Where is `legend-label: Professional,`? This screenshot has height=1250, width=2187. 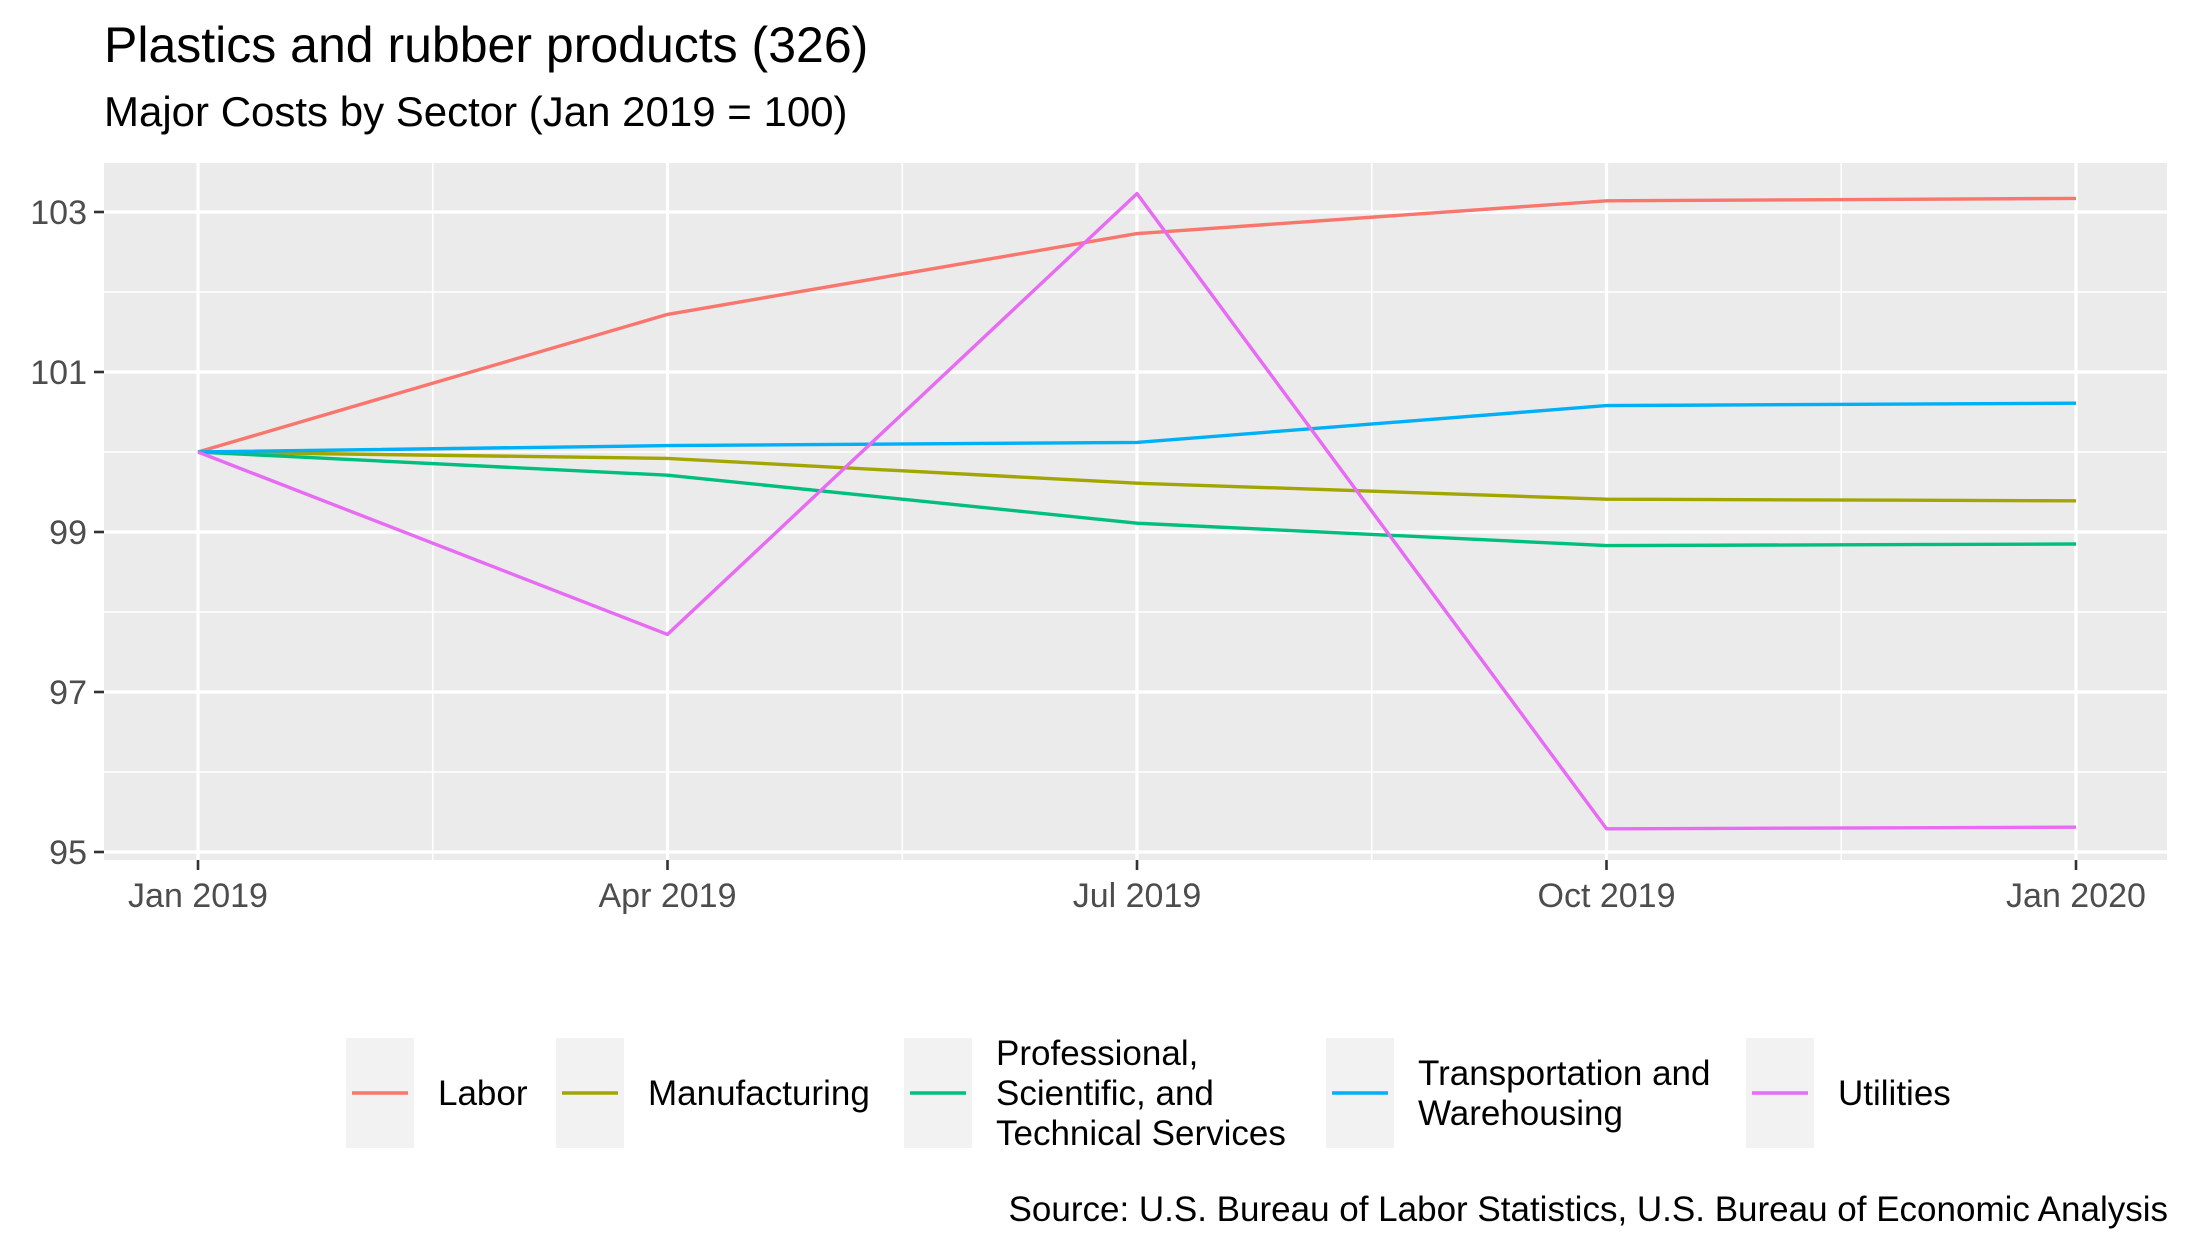
legend-label: Professional, is located at coordinates (1097, 1053).